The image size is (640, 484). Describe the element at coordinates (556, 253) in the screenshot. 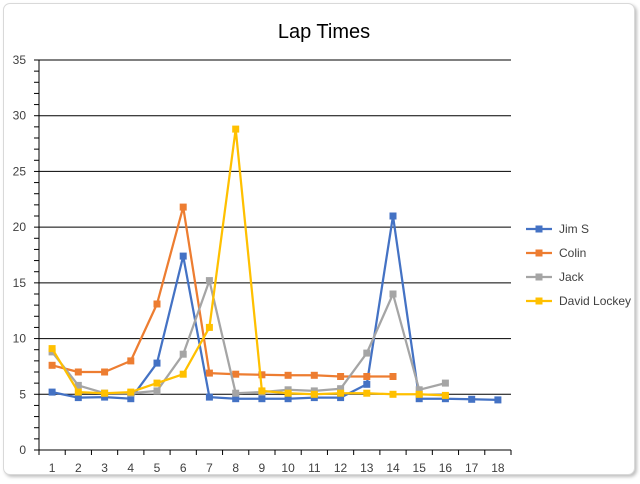

I see `legend-item: Colin` at that location.